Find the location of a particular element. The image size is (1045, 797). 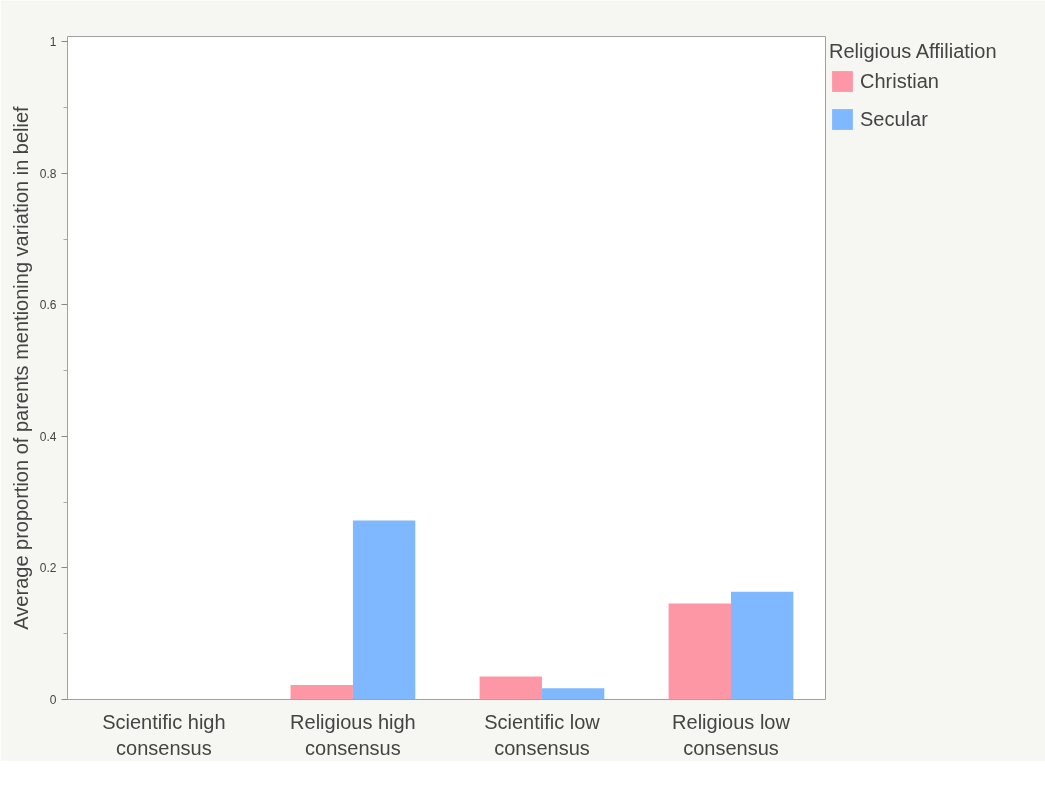

y-tick-label: 0.4 is located at coordinates (48, 436).